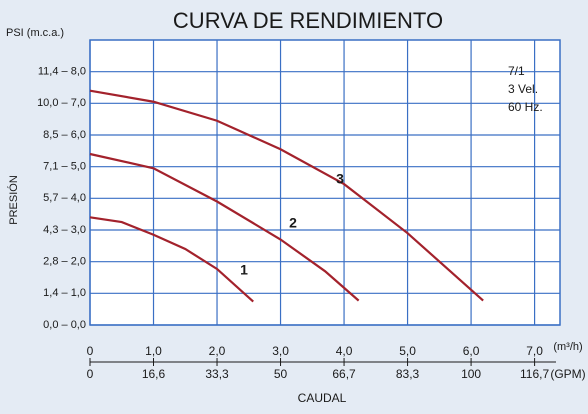 The image size is (588, 414). I want to click on x-tick-label: 3,0, so click(280, 351).